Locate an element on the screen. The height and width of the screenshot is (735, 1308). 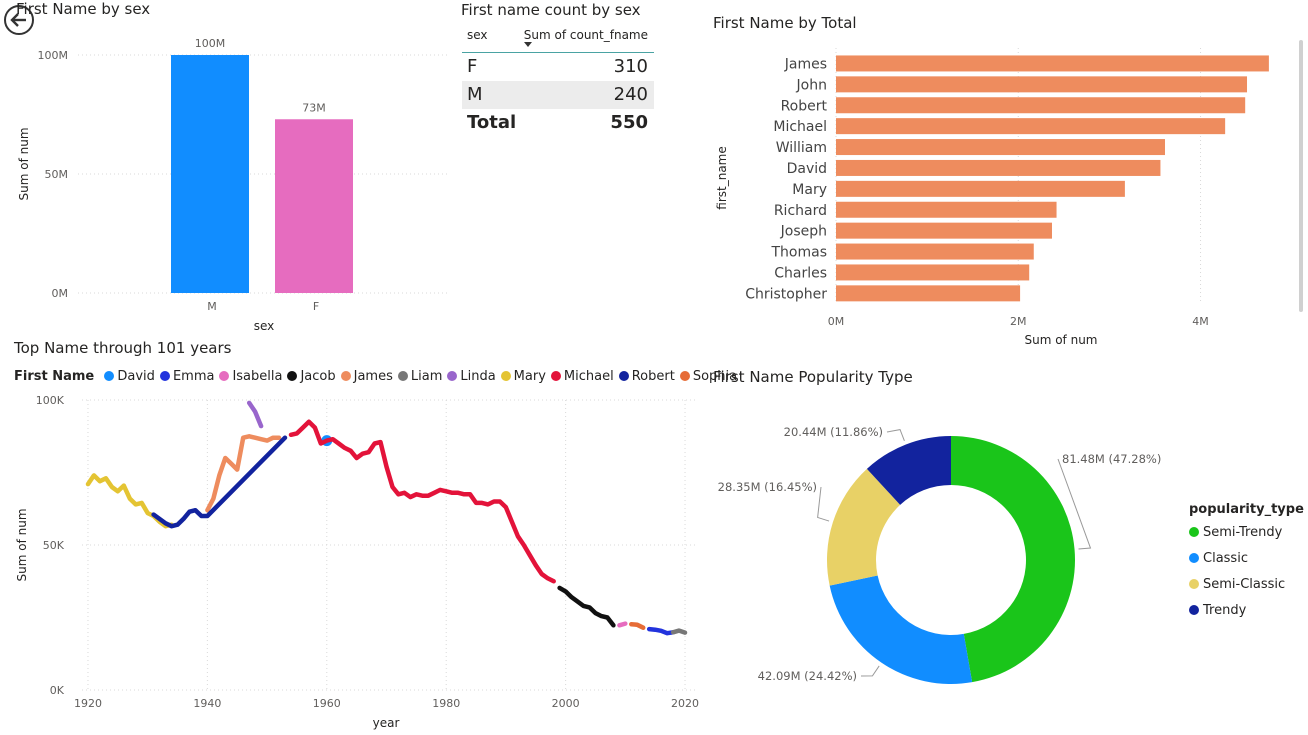
legend-item-isabella: Isabella is located at coordinates (250, 376).